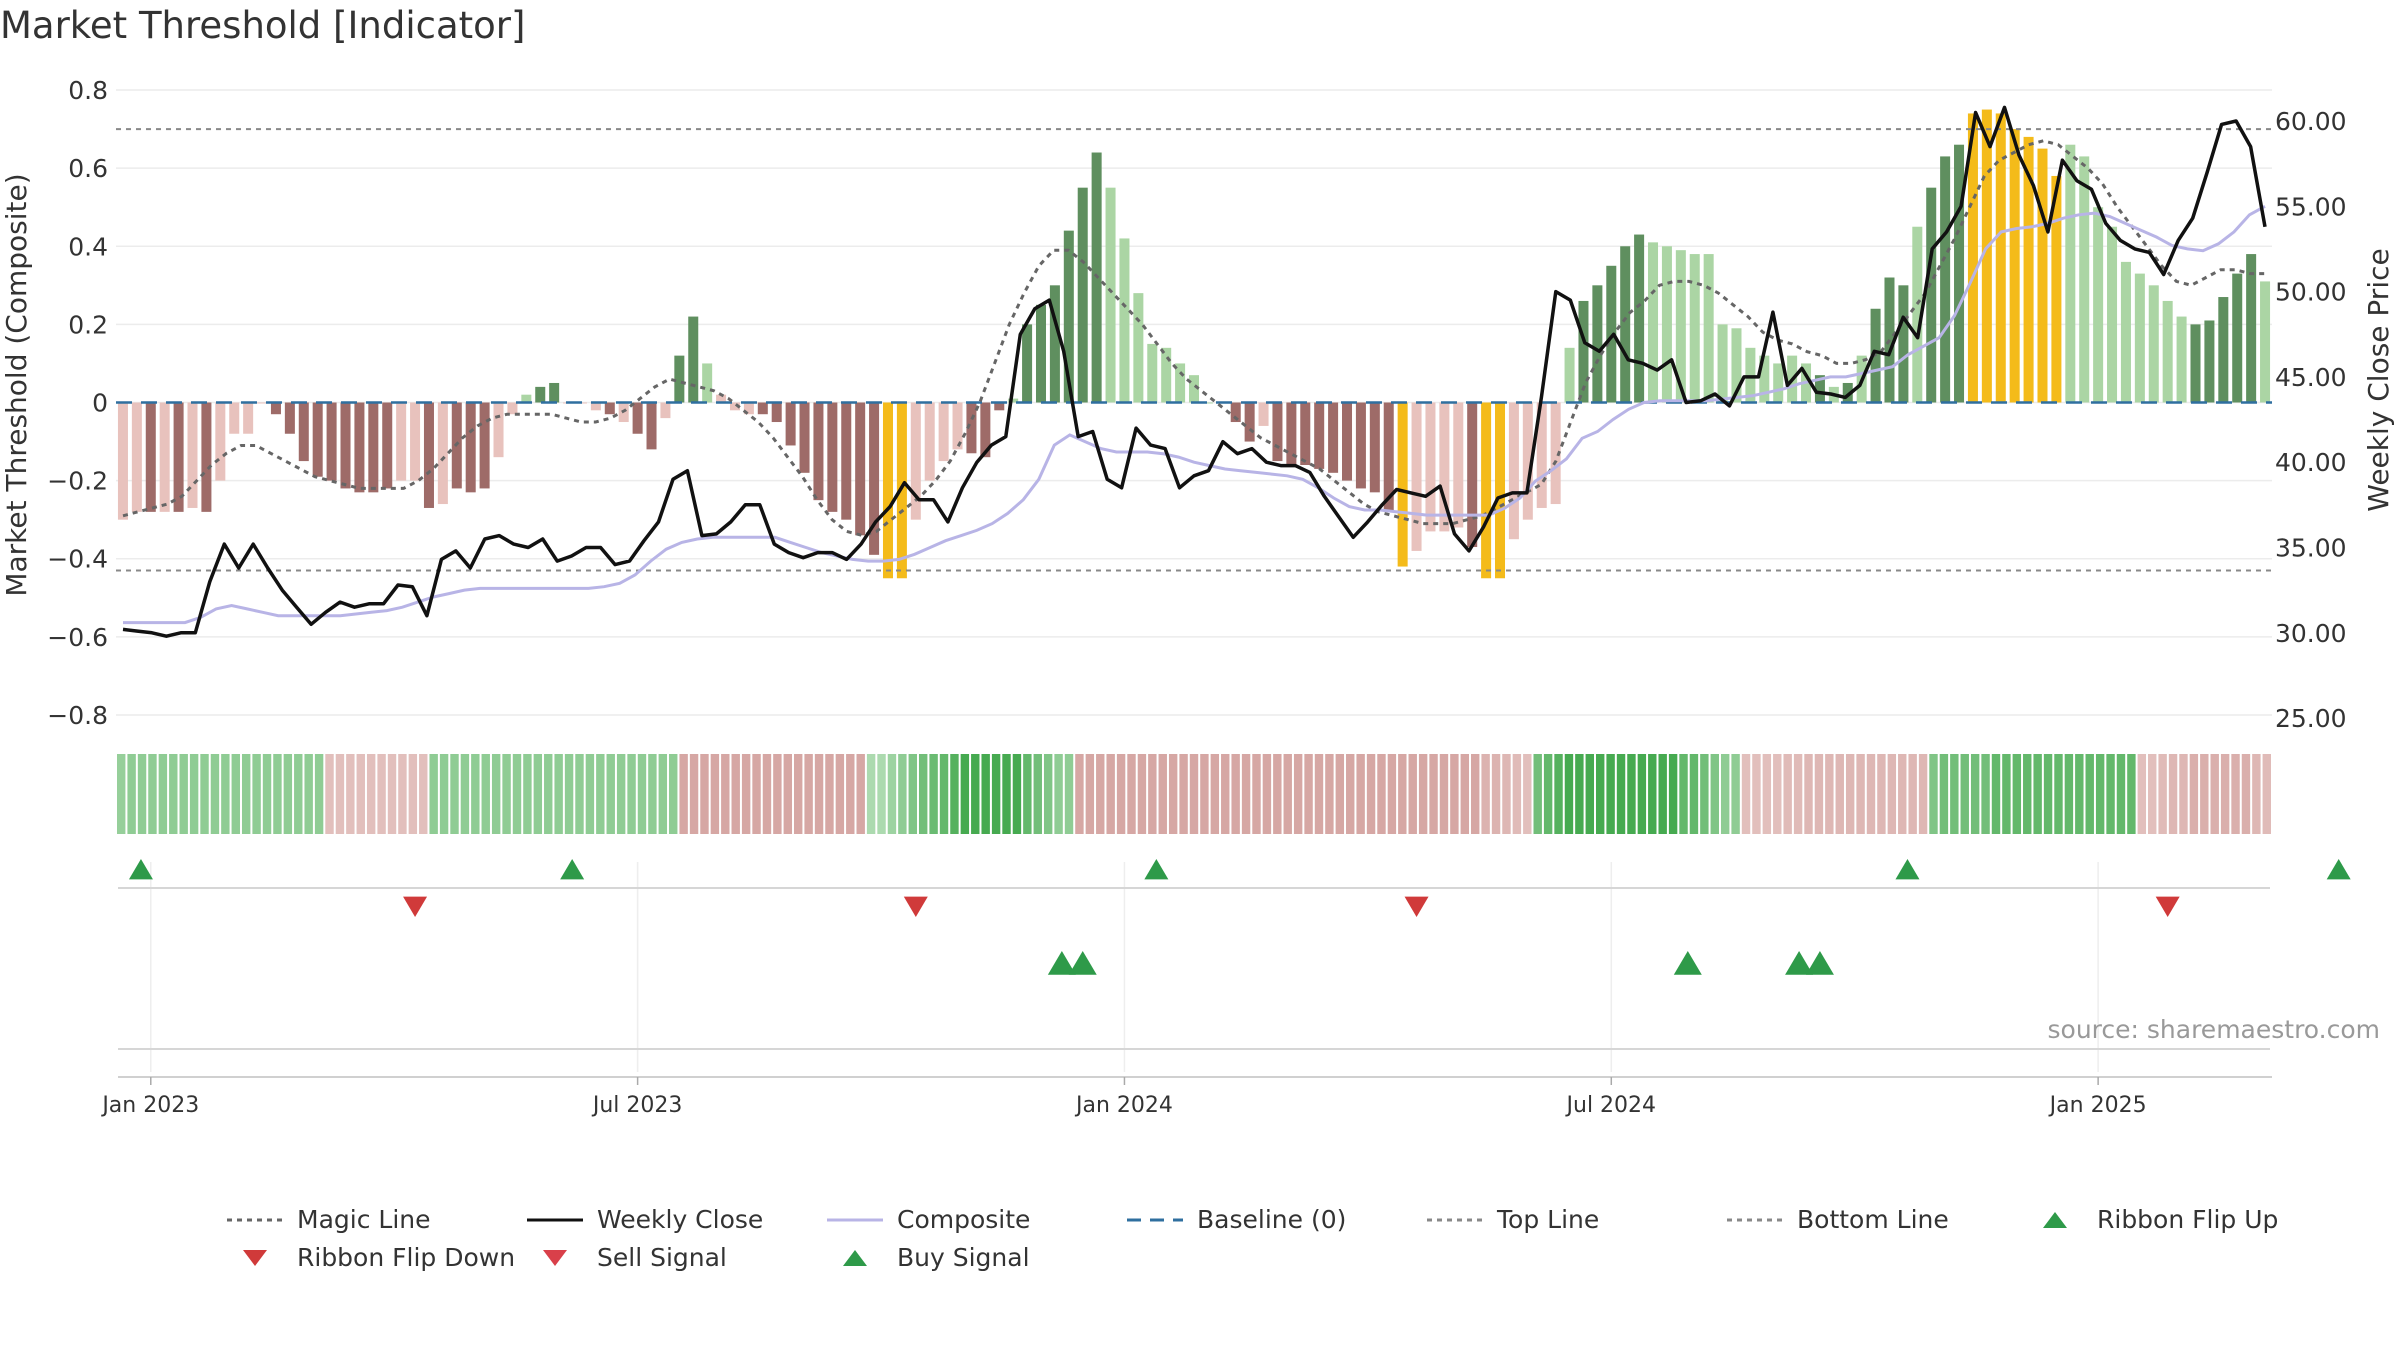 Image resolution: width=2400 pixels, height=1350 pixels. What do you see at coordinates (406, 1257) in the screenshot?
I see `legend-label: Ribbon Flip Down` at bounding box center [406, 1257].